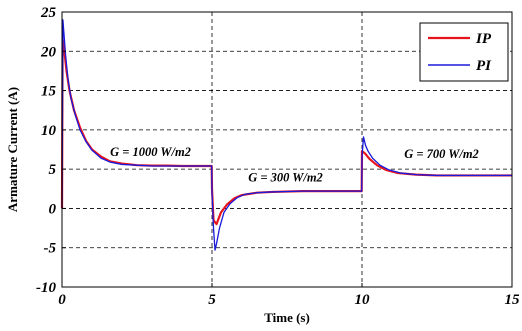  I want to click on legend: IP PI, so click(464, 52).